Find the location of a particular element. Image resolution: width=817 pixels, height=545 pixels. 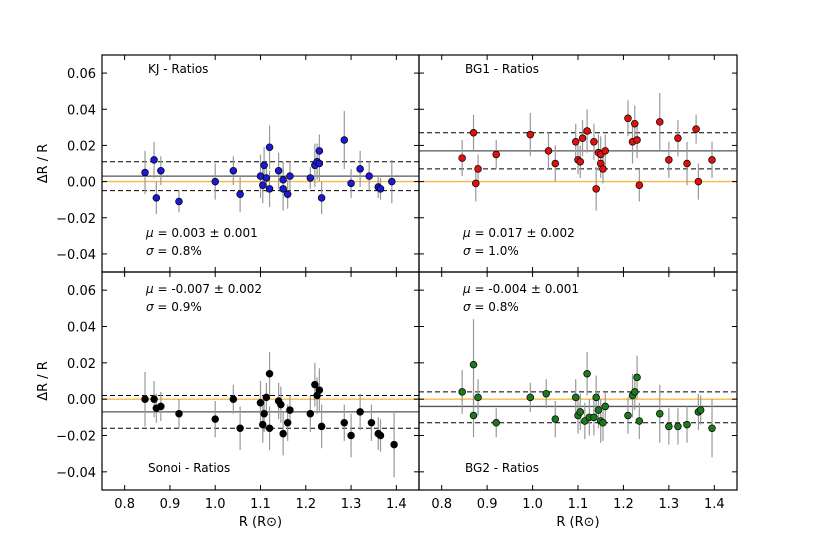

panel-title: KJ - Ratios is located at coordinates (178, 69).